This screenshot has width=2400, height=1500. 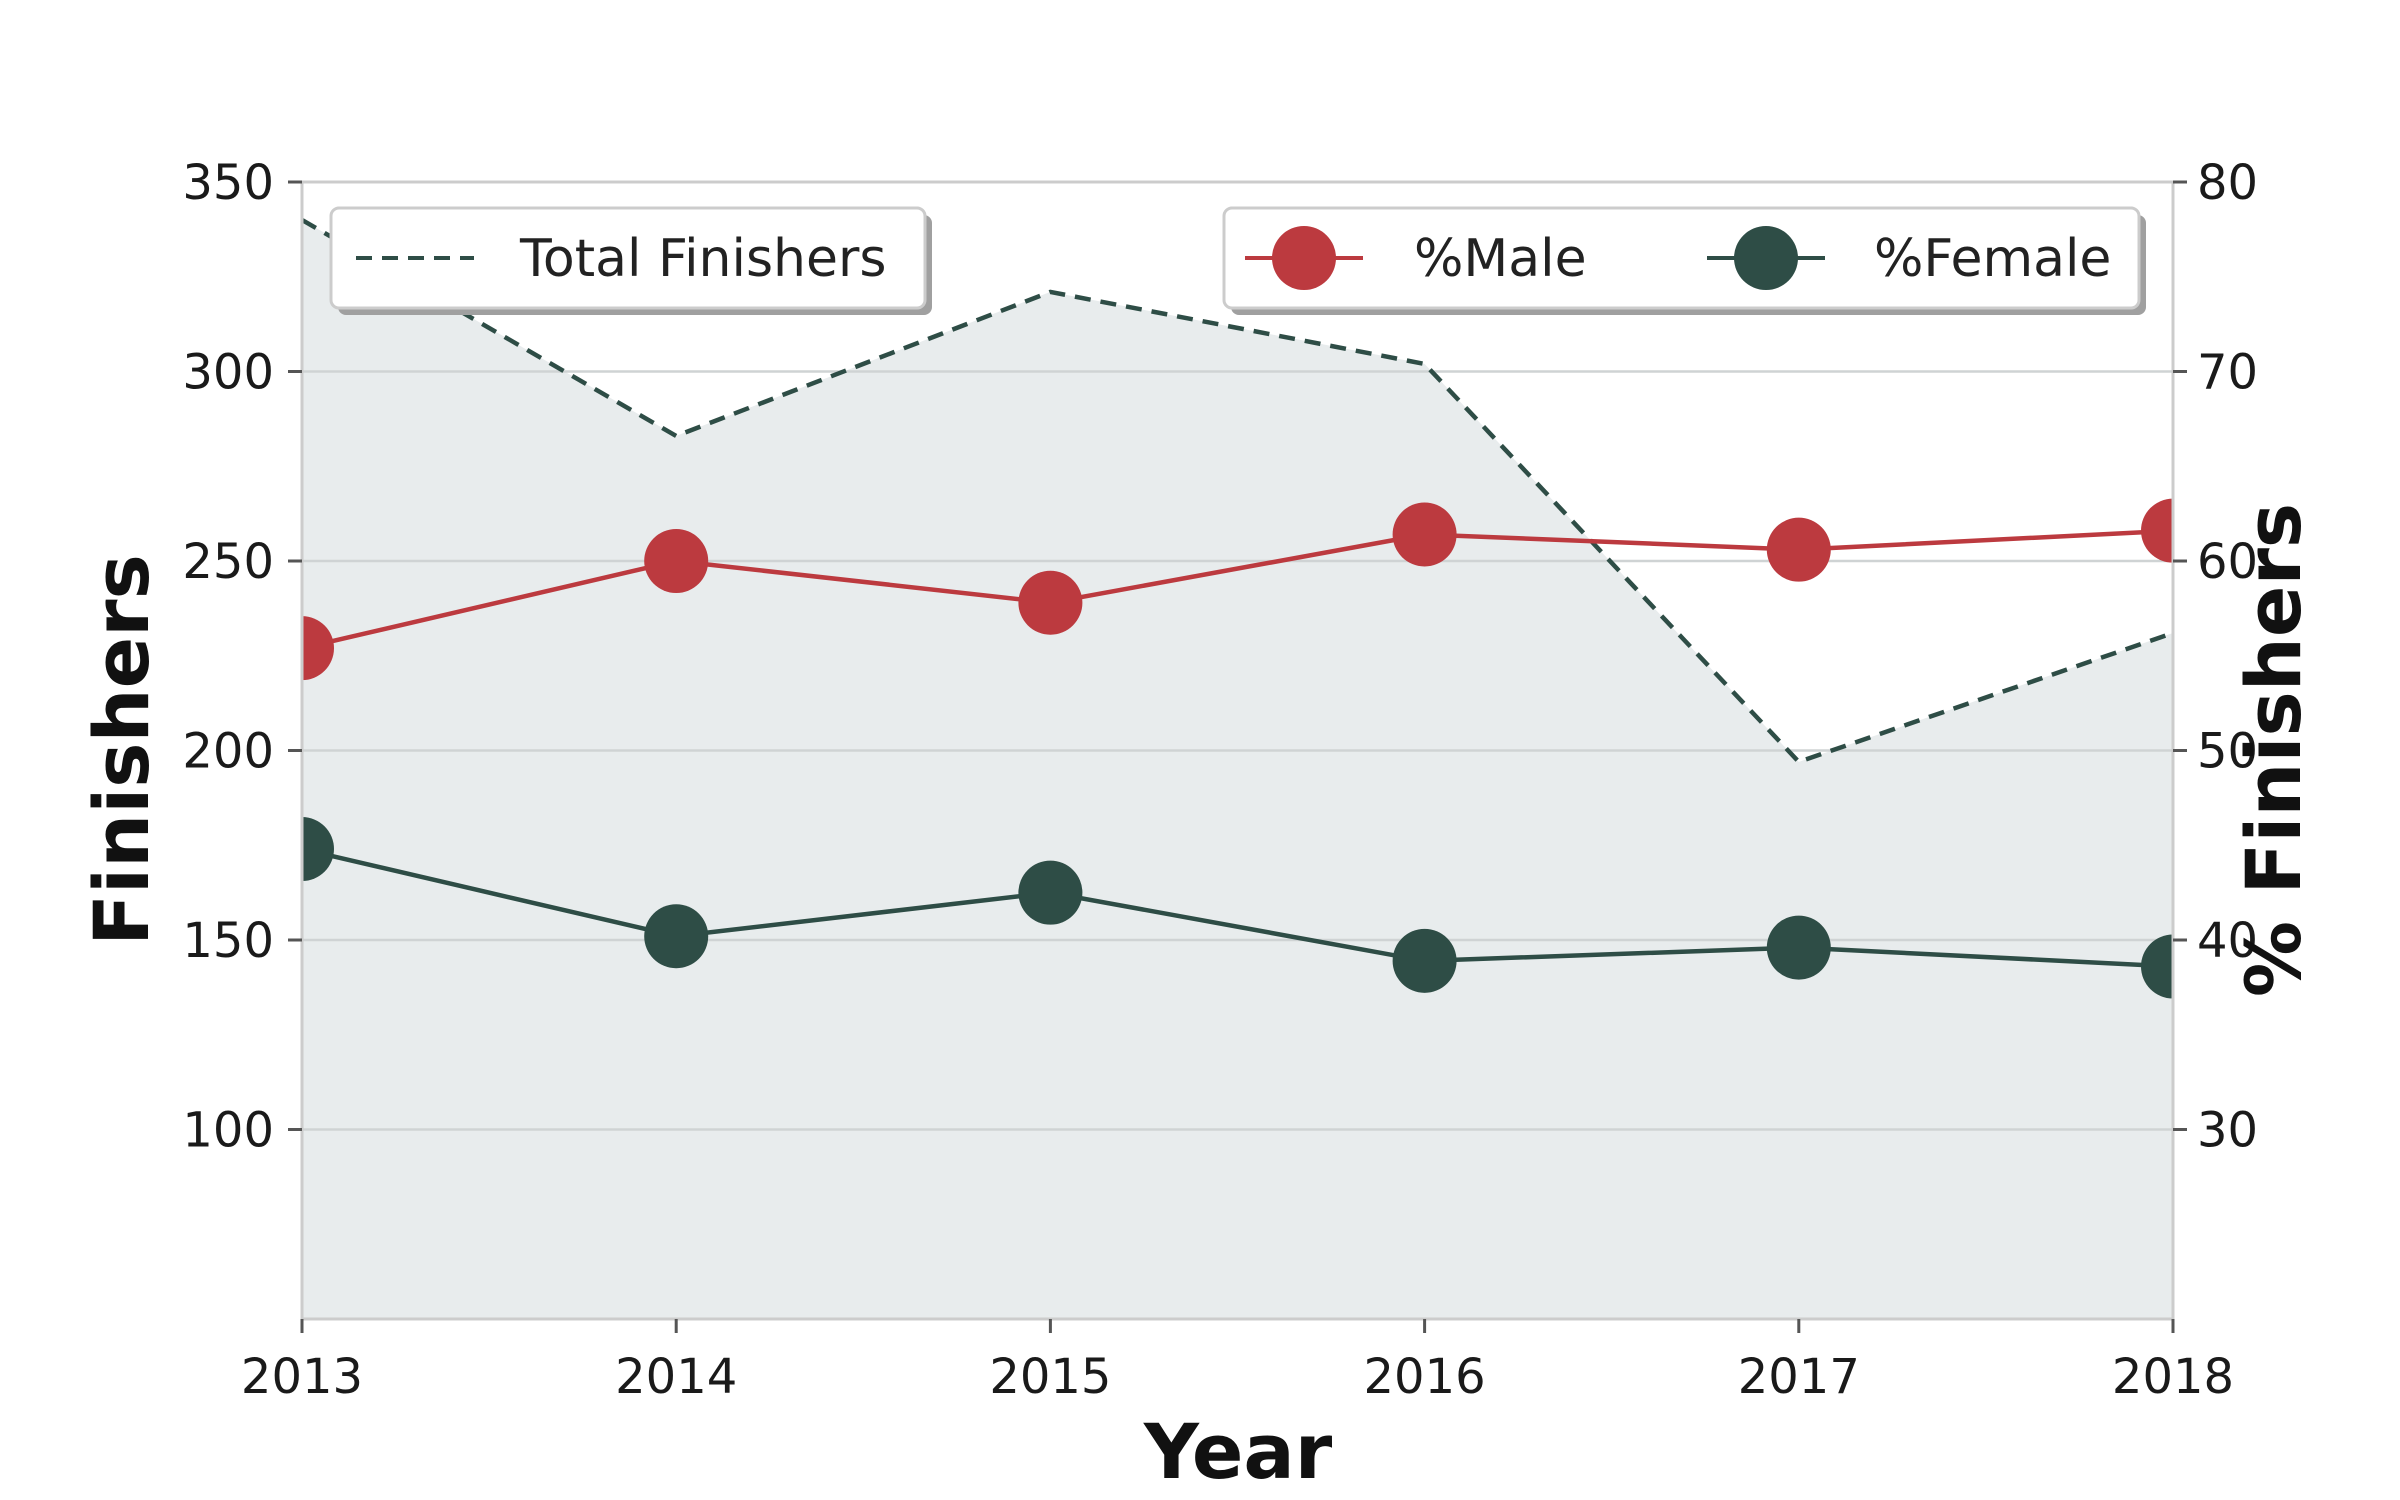 I want to click on legend-total: Total Finishers, so click(x=630, y=260).